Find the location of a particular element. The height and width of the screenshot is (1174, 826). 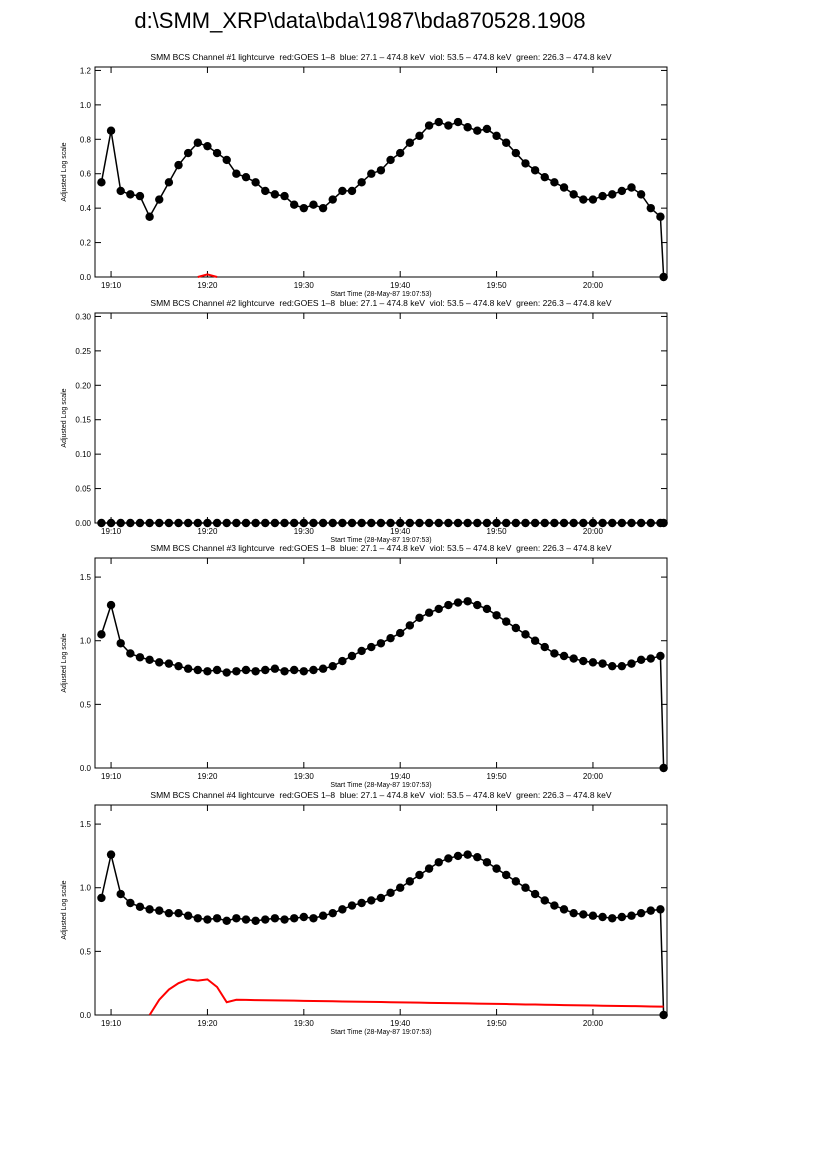

y-tick-label: 0.6 is located at coordinates (86, 174).